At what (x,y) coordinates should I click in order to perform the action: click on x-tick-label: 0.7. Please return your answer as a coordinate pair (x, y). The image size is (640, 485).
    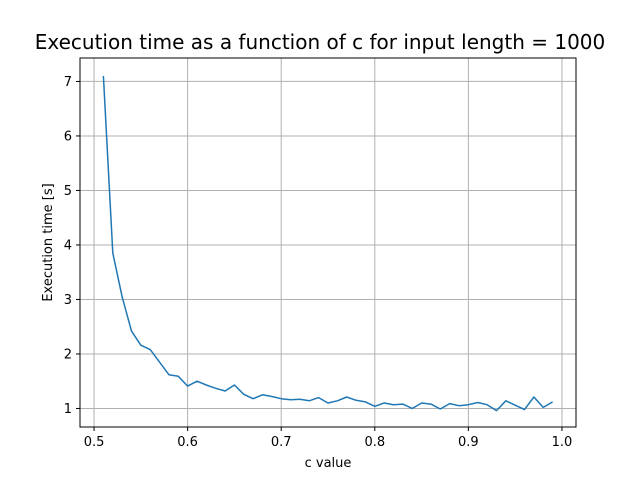
    Looking at the image, I should click on (281, 442).